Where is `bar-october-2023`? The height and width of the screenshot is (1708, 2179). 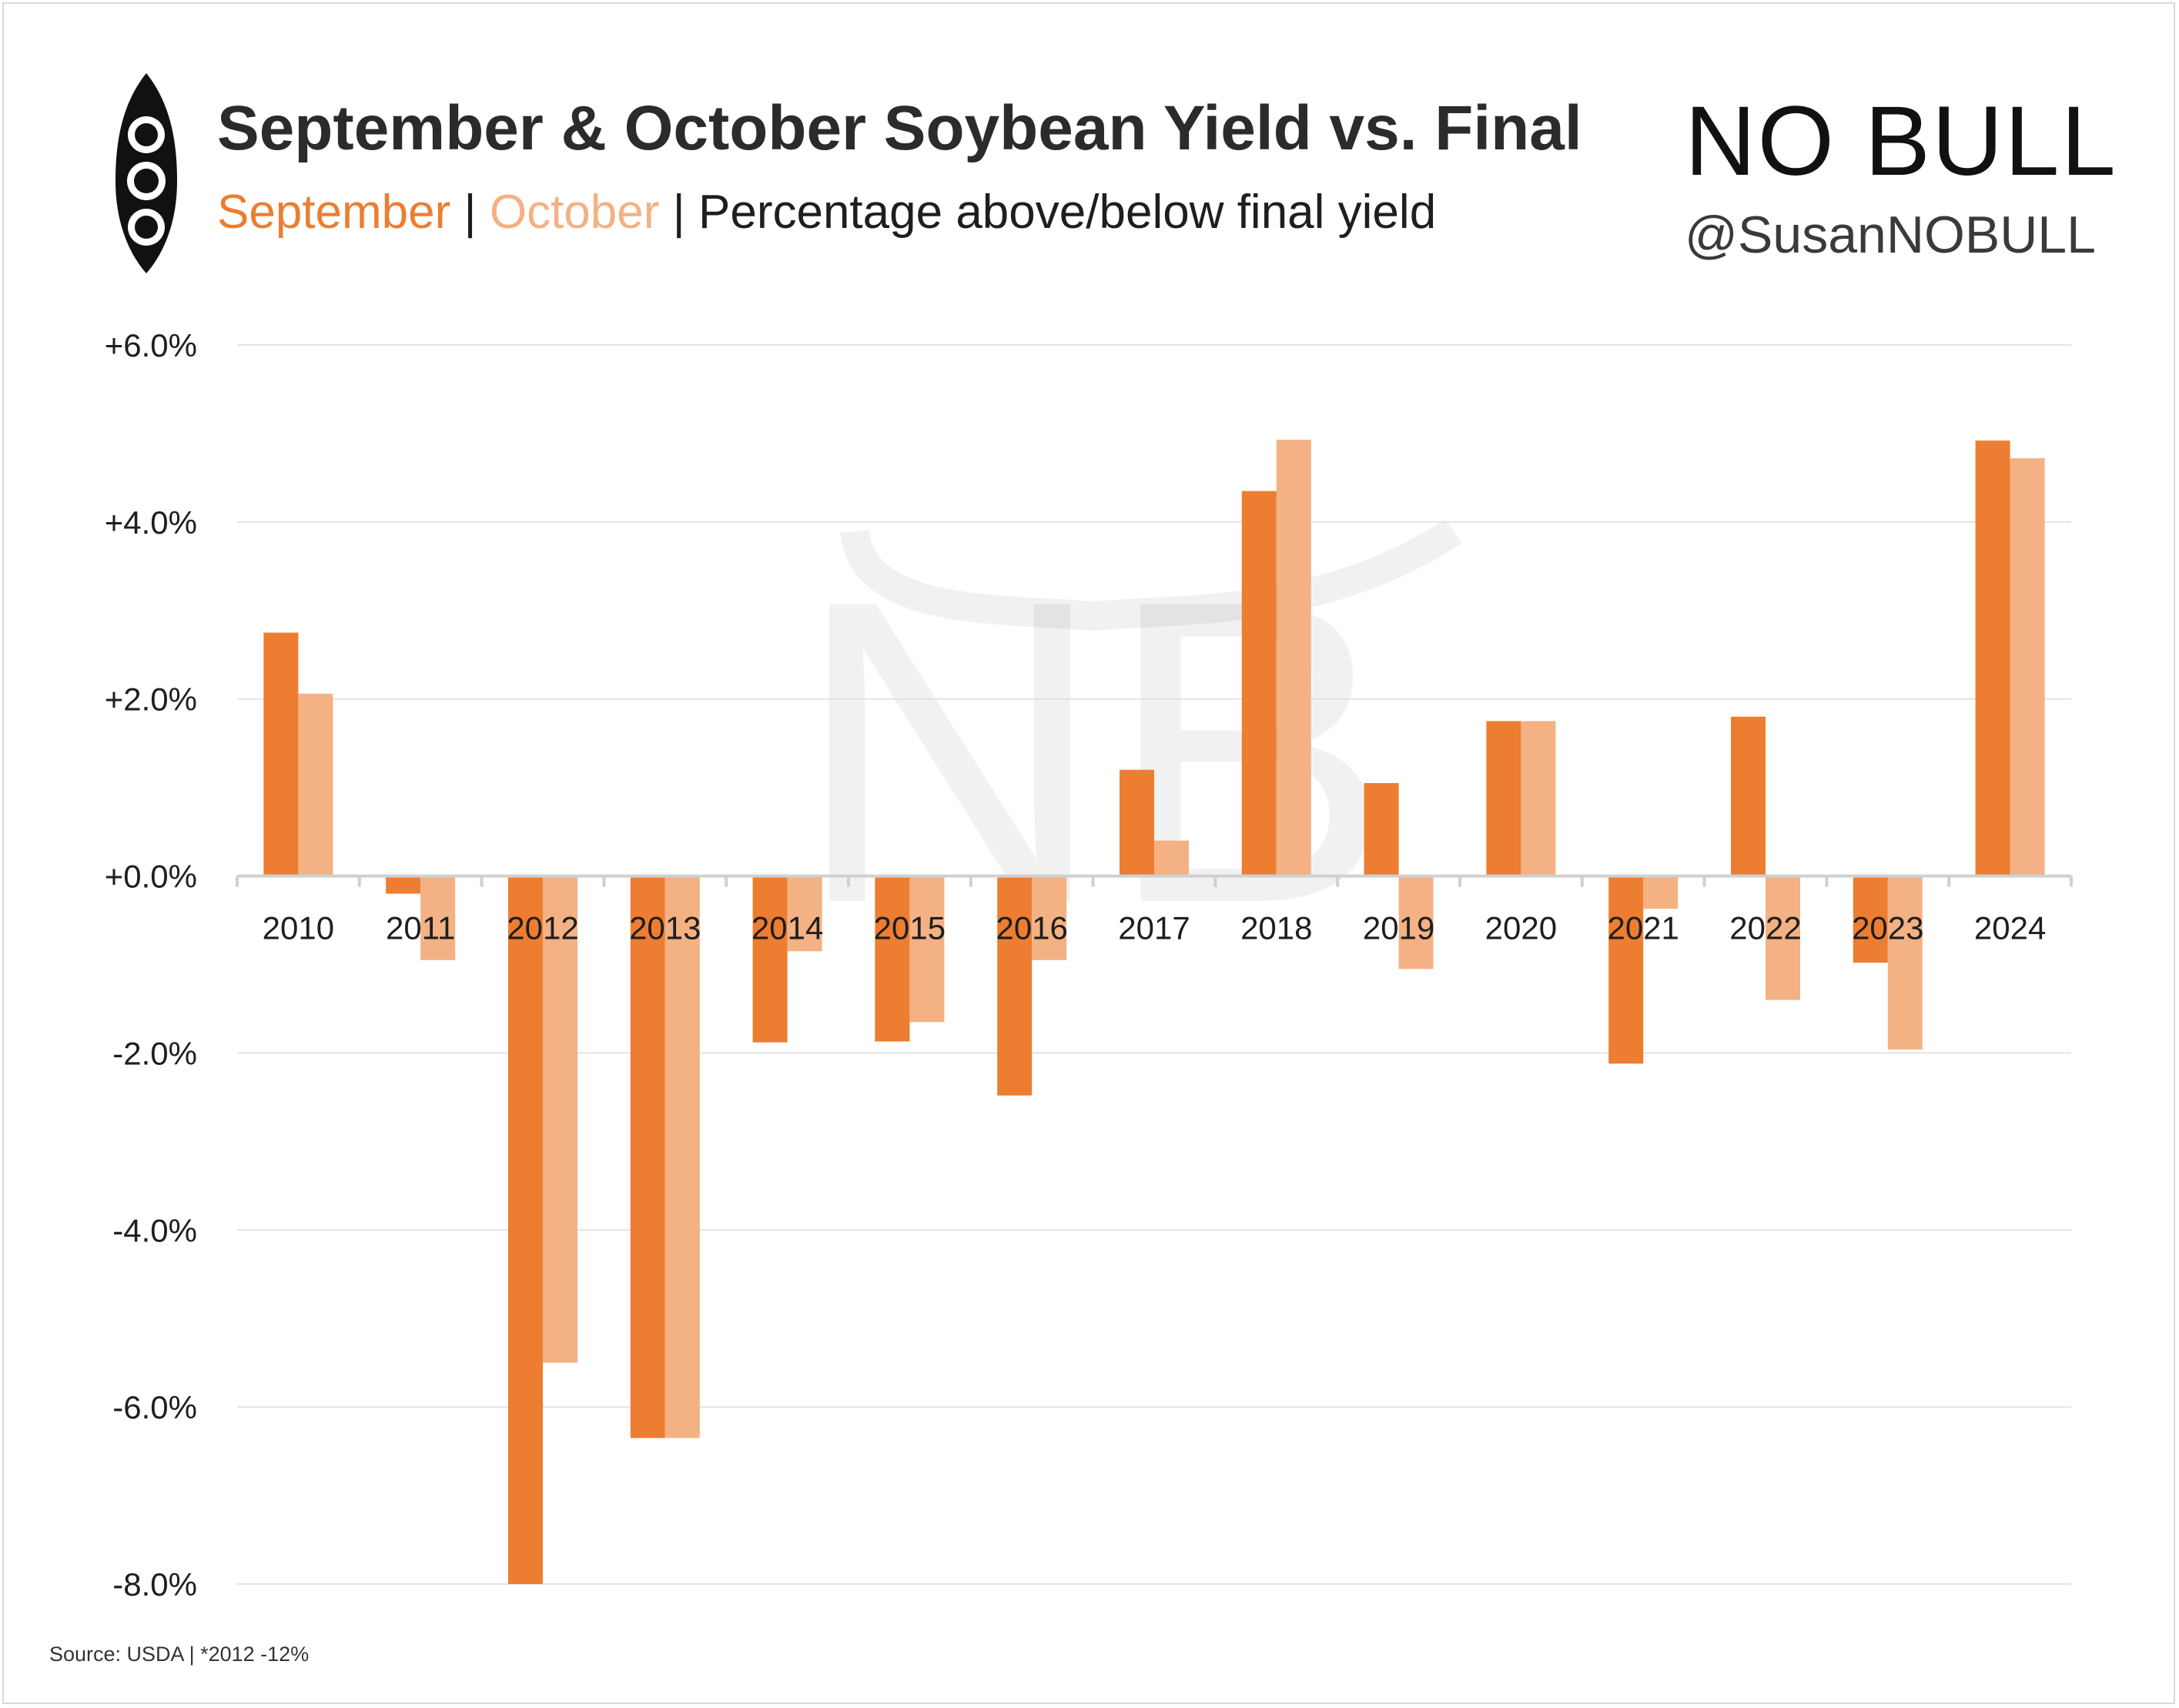
bar-october-2023 is located at coordinates (1905, 963).